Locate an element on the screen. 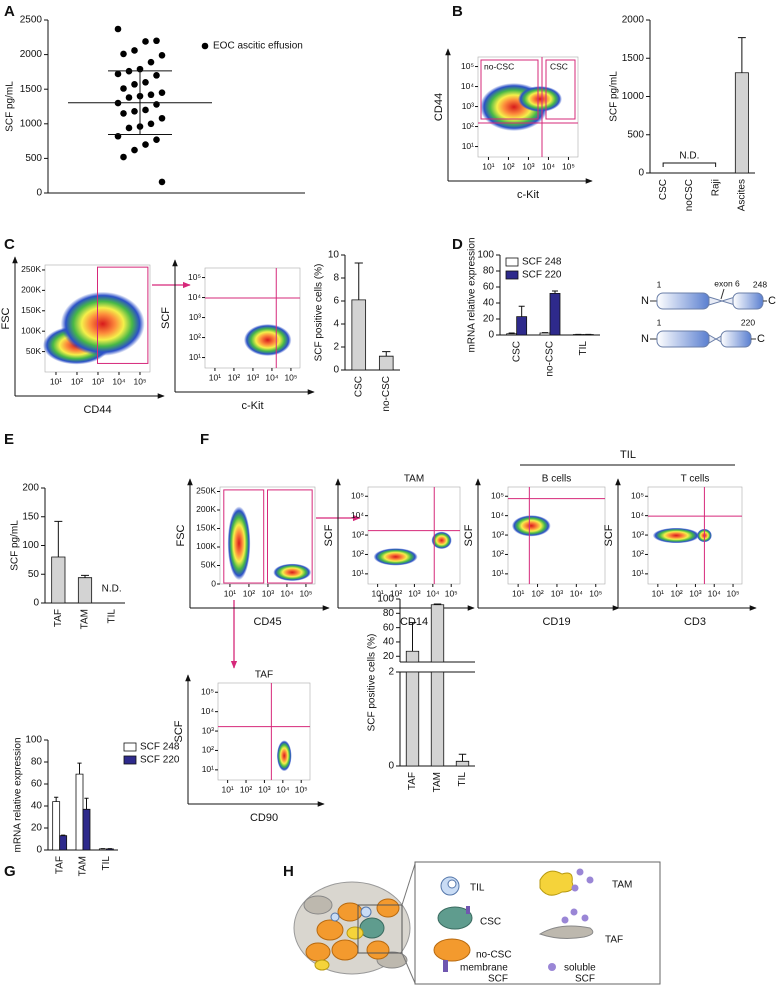  legend-label: CSC is located at coordinates (490, 922).